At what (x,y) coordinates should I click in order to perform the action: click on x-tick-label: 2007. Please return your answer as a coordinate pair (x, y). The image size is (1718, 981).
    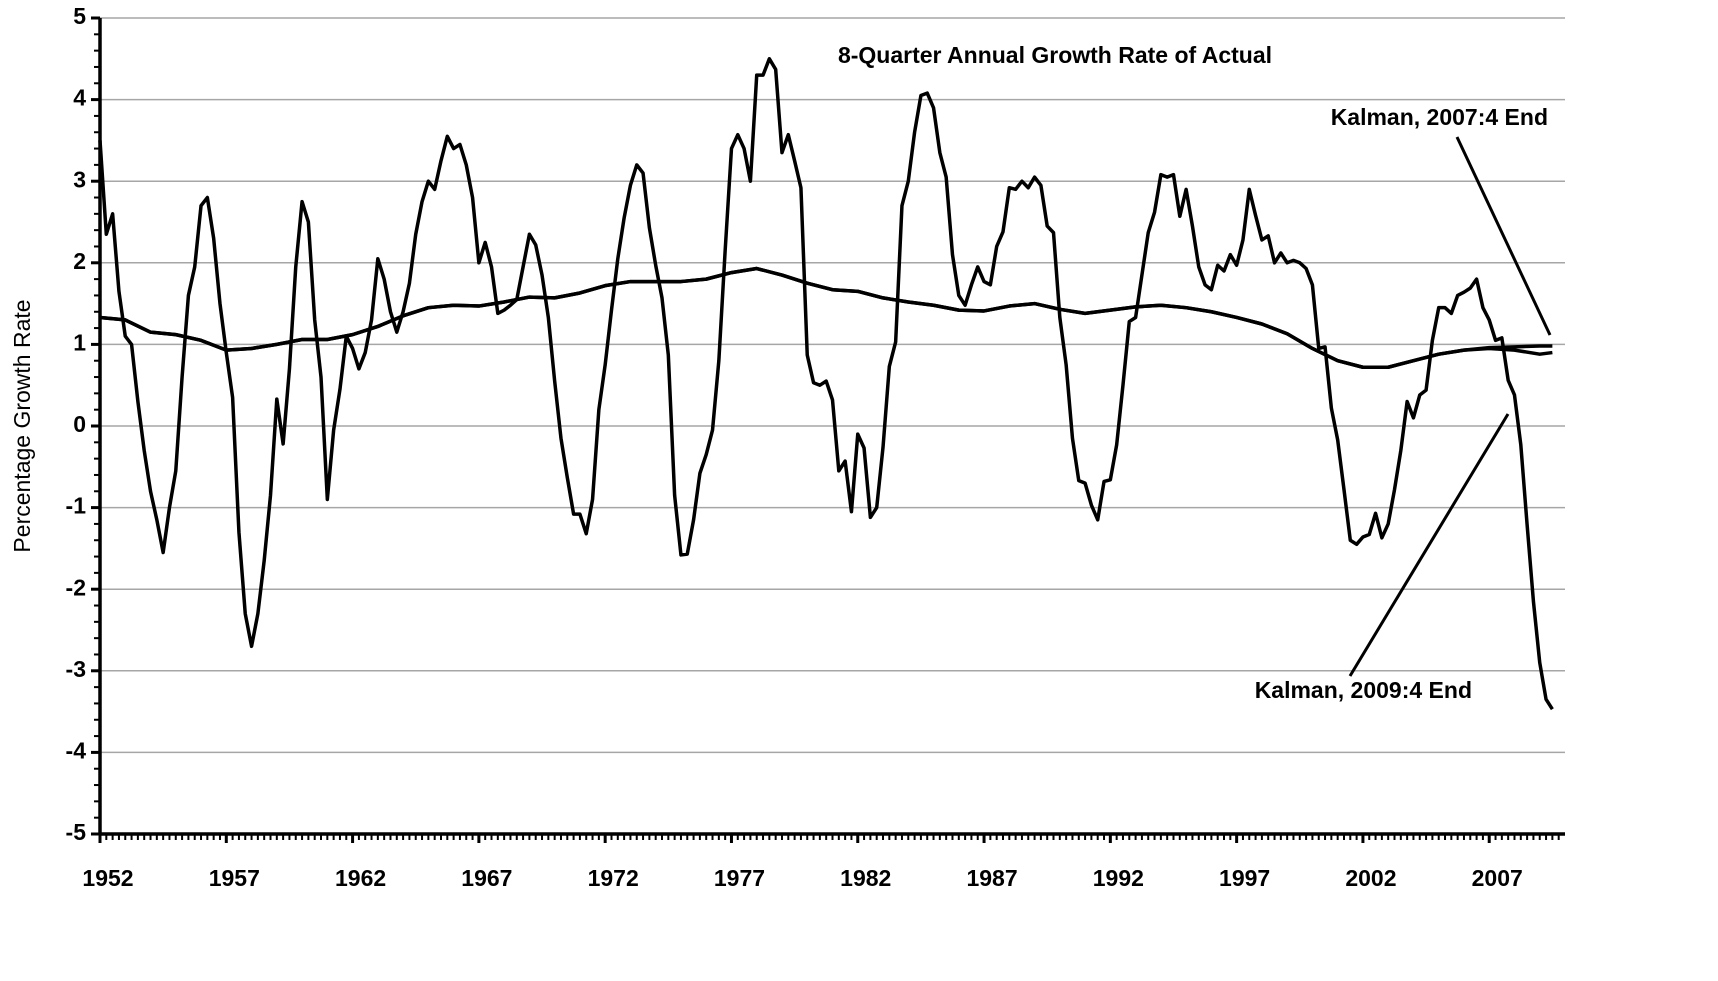
    Looking at the image, I should click on (1497, 878).